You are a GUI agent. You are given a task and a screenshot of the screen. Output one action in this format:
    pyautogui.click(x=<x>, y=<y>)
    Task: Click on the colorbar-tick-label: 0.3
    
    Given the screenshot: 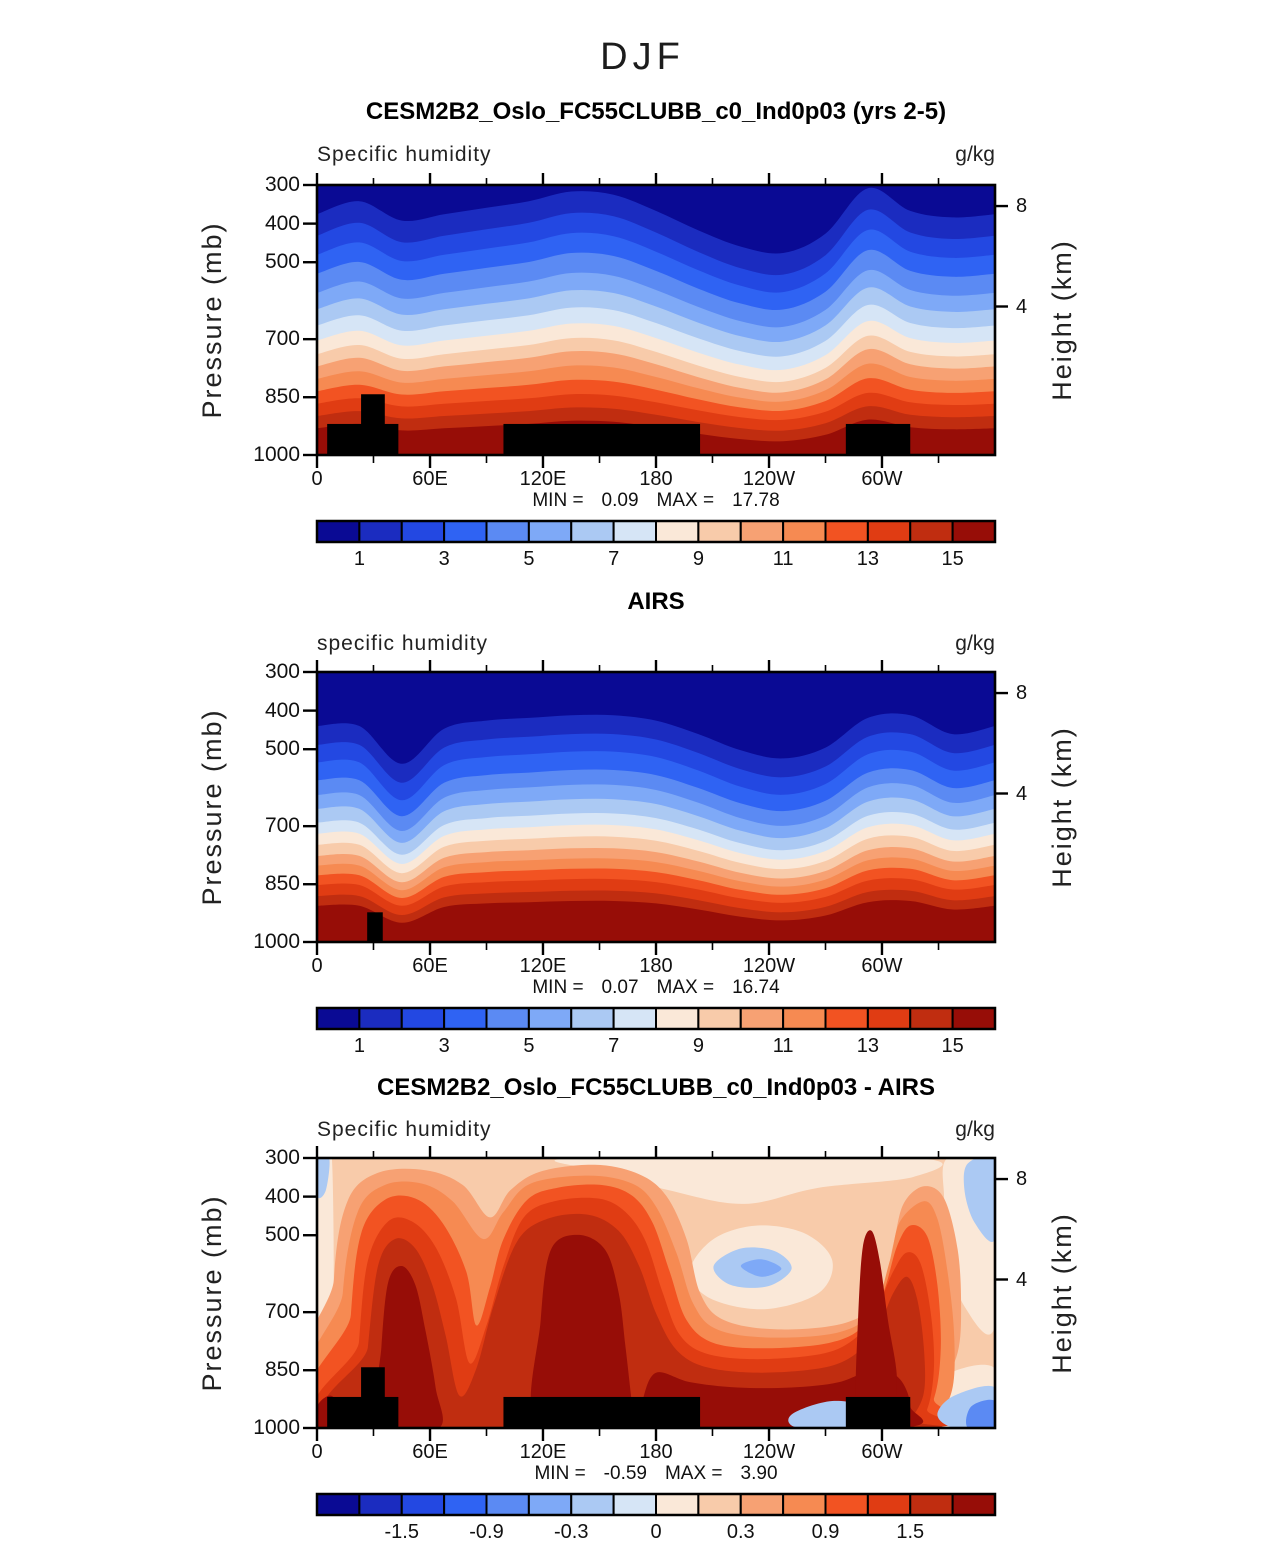 What is the action you would take?
    pyautogui.click(x=740, y=1532)
    